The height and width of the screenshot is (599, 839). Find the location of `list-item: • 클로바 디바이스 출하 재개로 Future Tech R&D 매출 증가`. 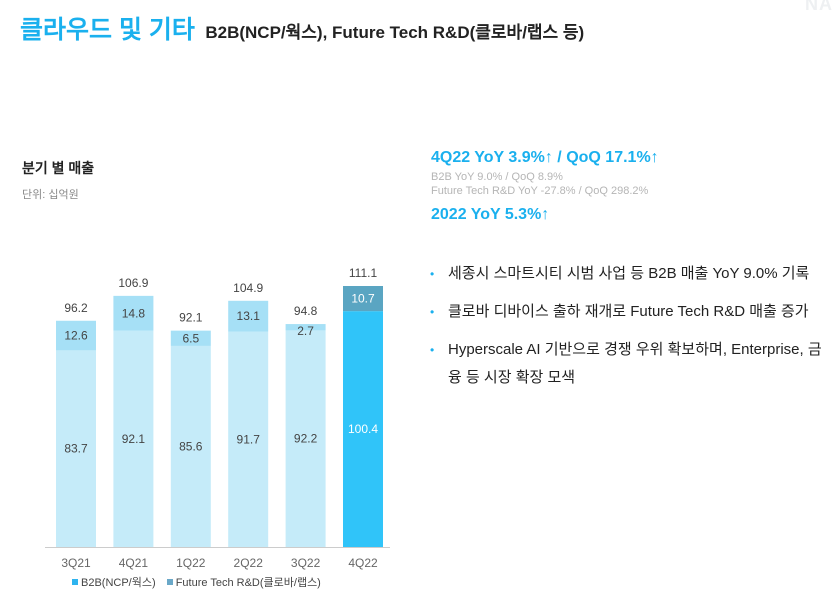

list-item: • 클로바 디바이스 출하 재개로 Future Tech R&D 매출 증가 is located at coordinates (632, 312).